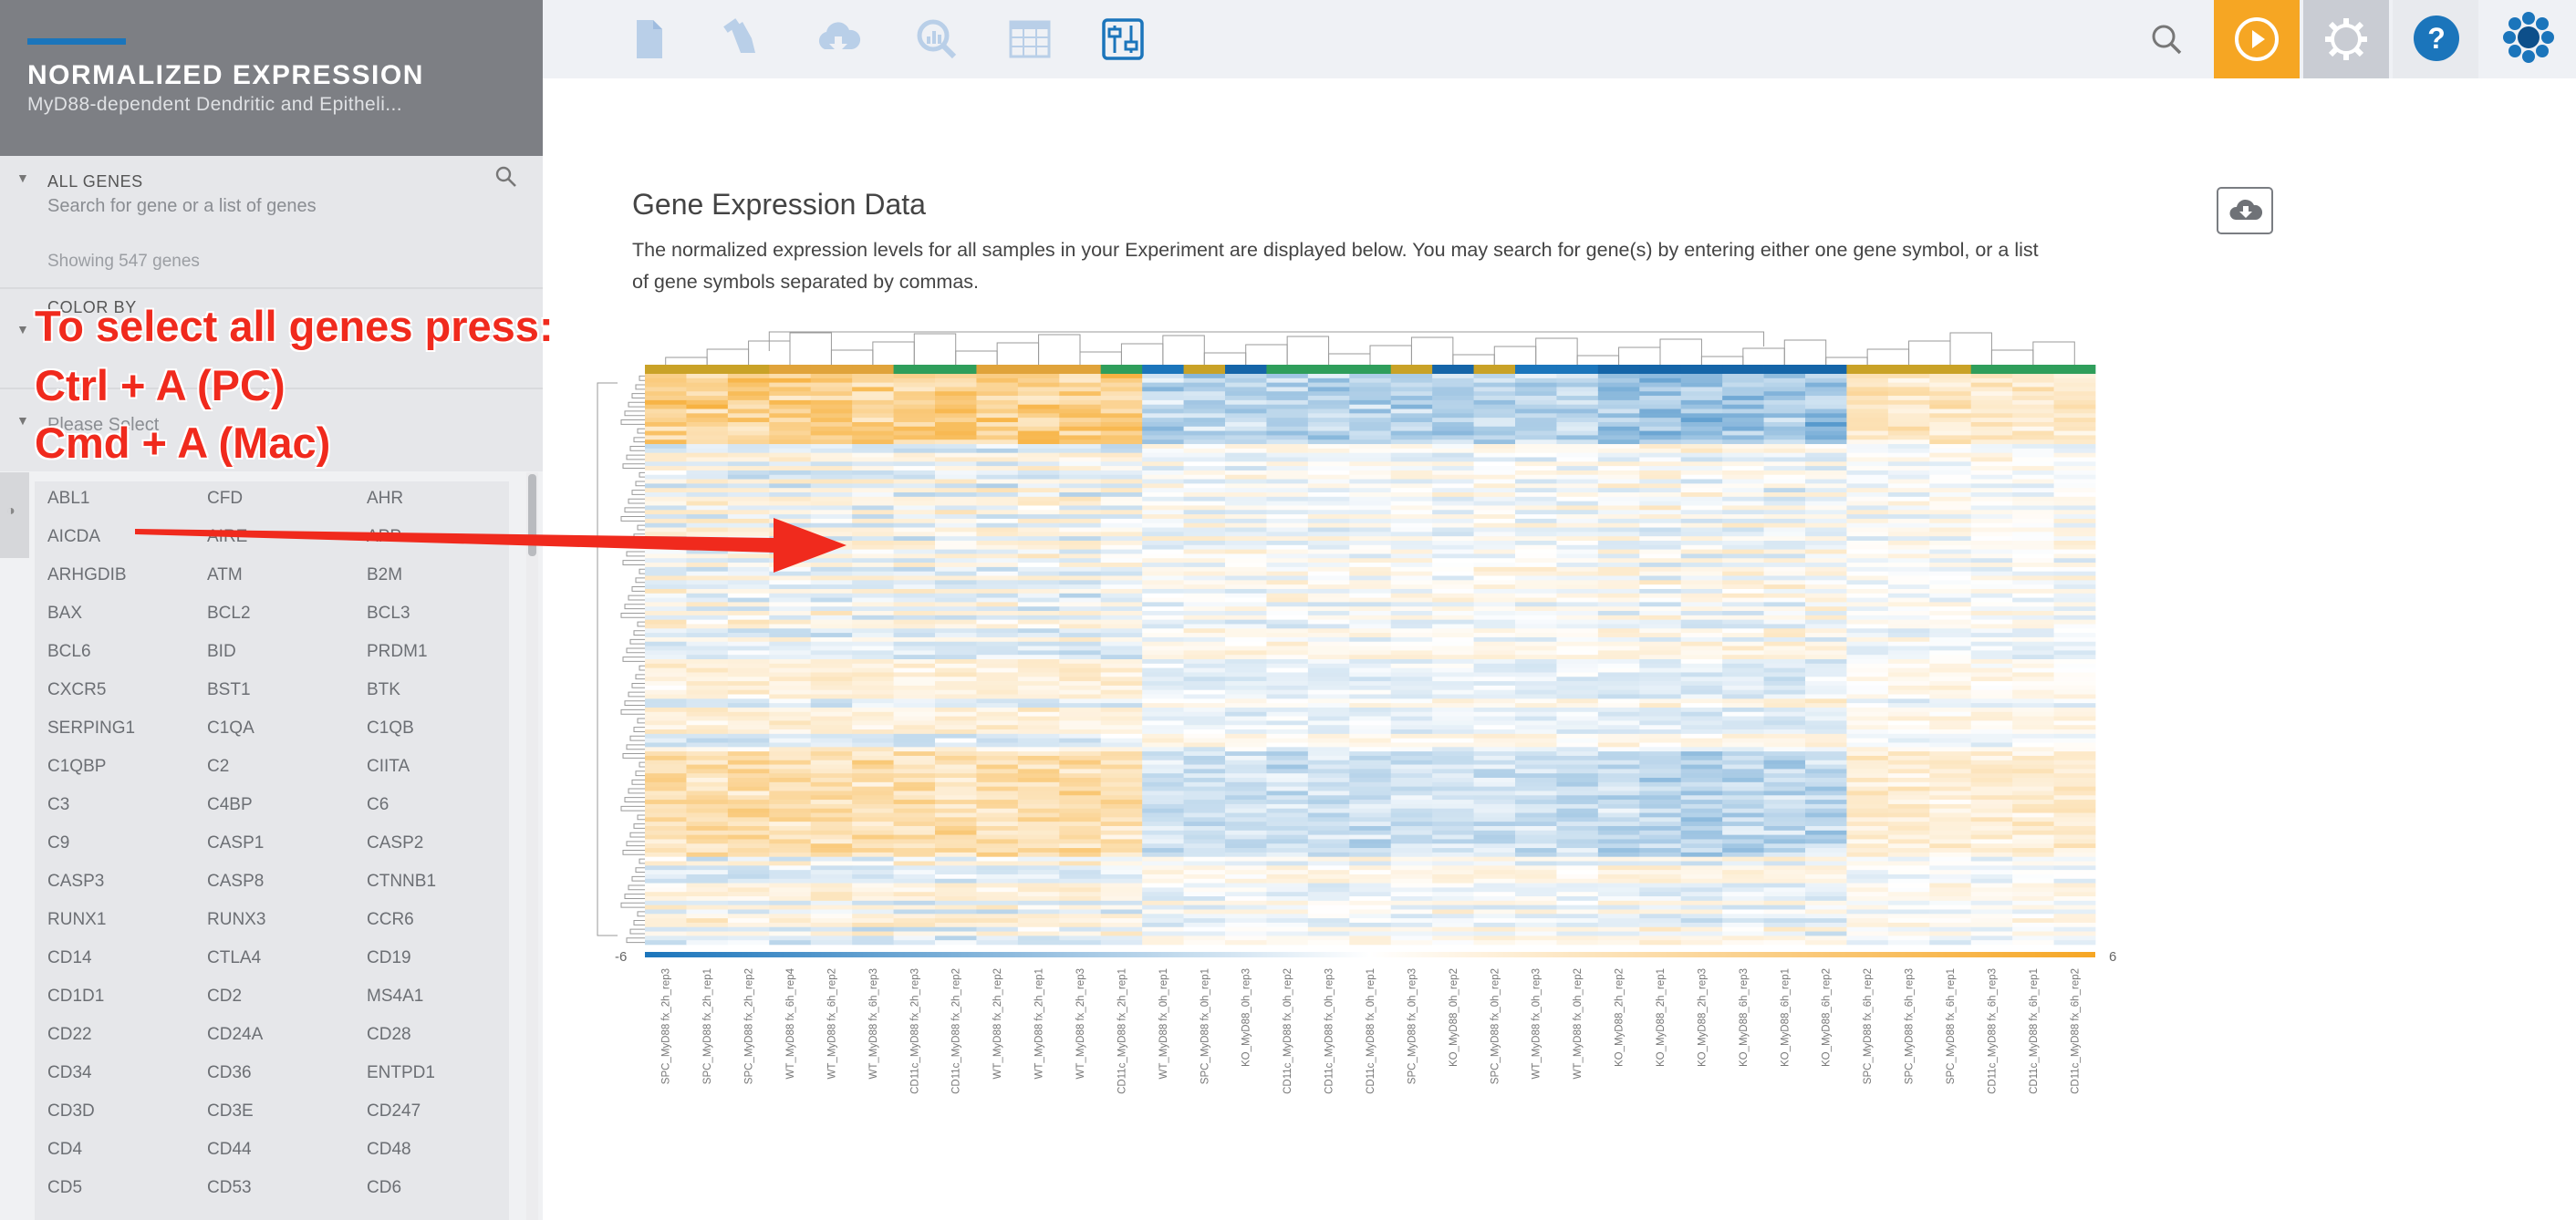 The height and width of the screenshot is (1220, 2576). I want to click on gene-item: CTNNB1, so click(402, 881).